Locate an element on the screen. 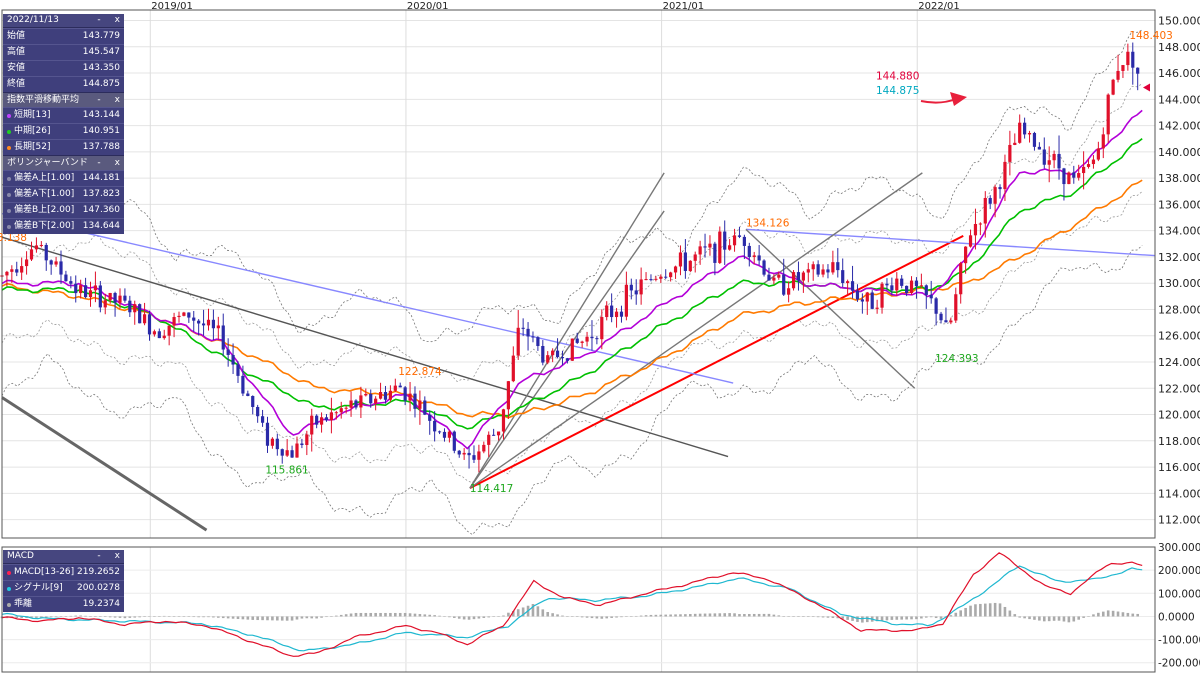 This screenshot has width=1200, height=676. macd-row: MACD[13-26] 219.2652 is located at coordinates (63, 572).